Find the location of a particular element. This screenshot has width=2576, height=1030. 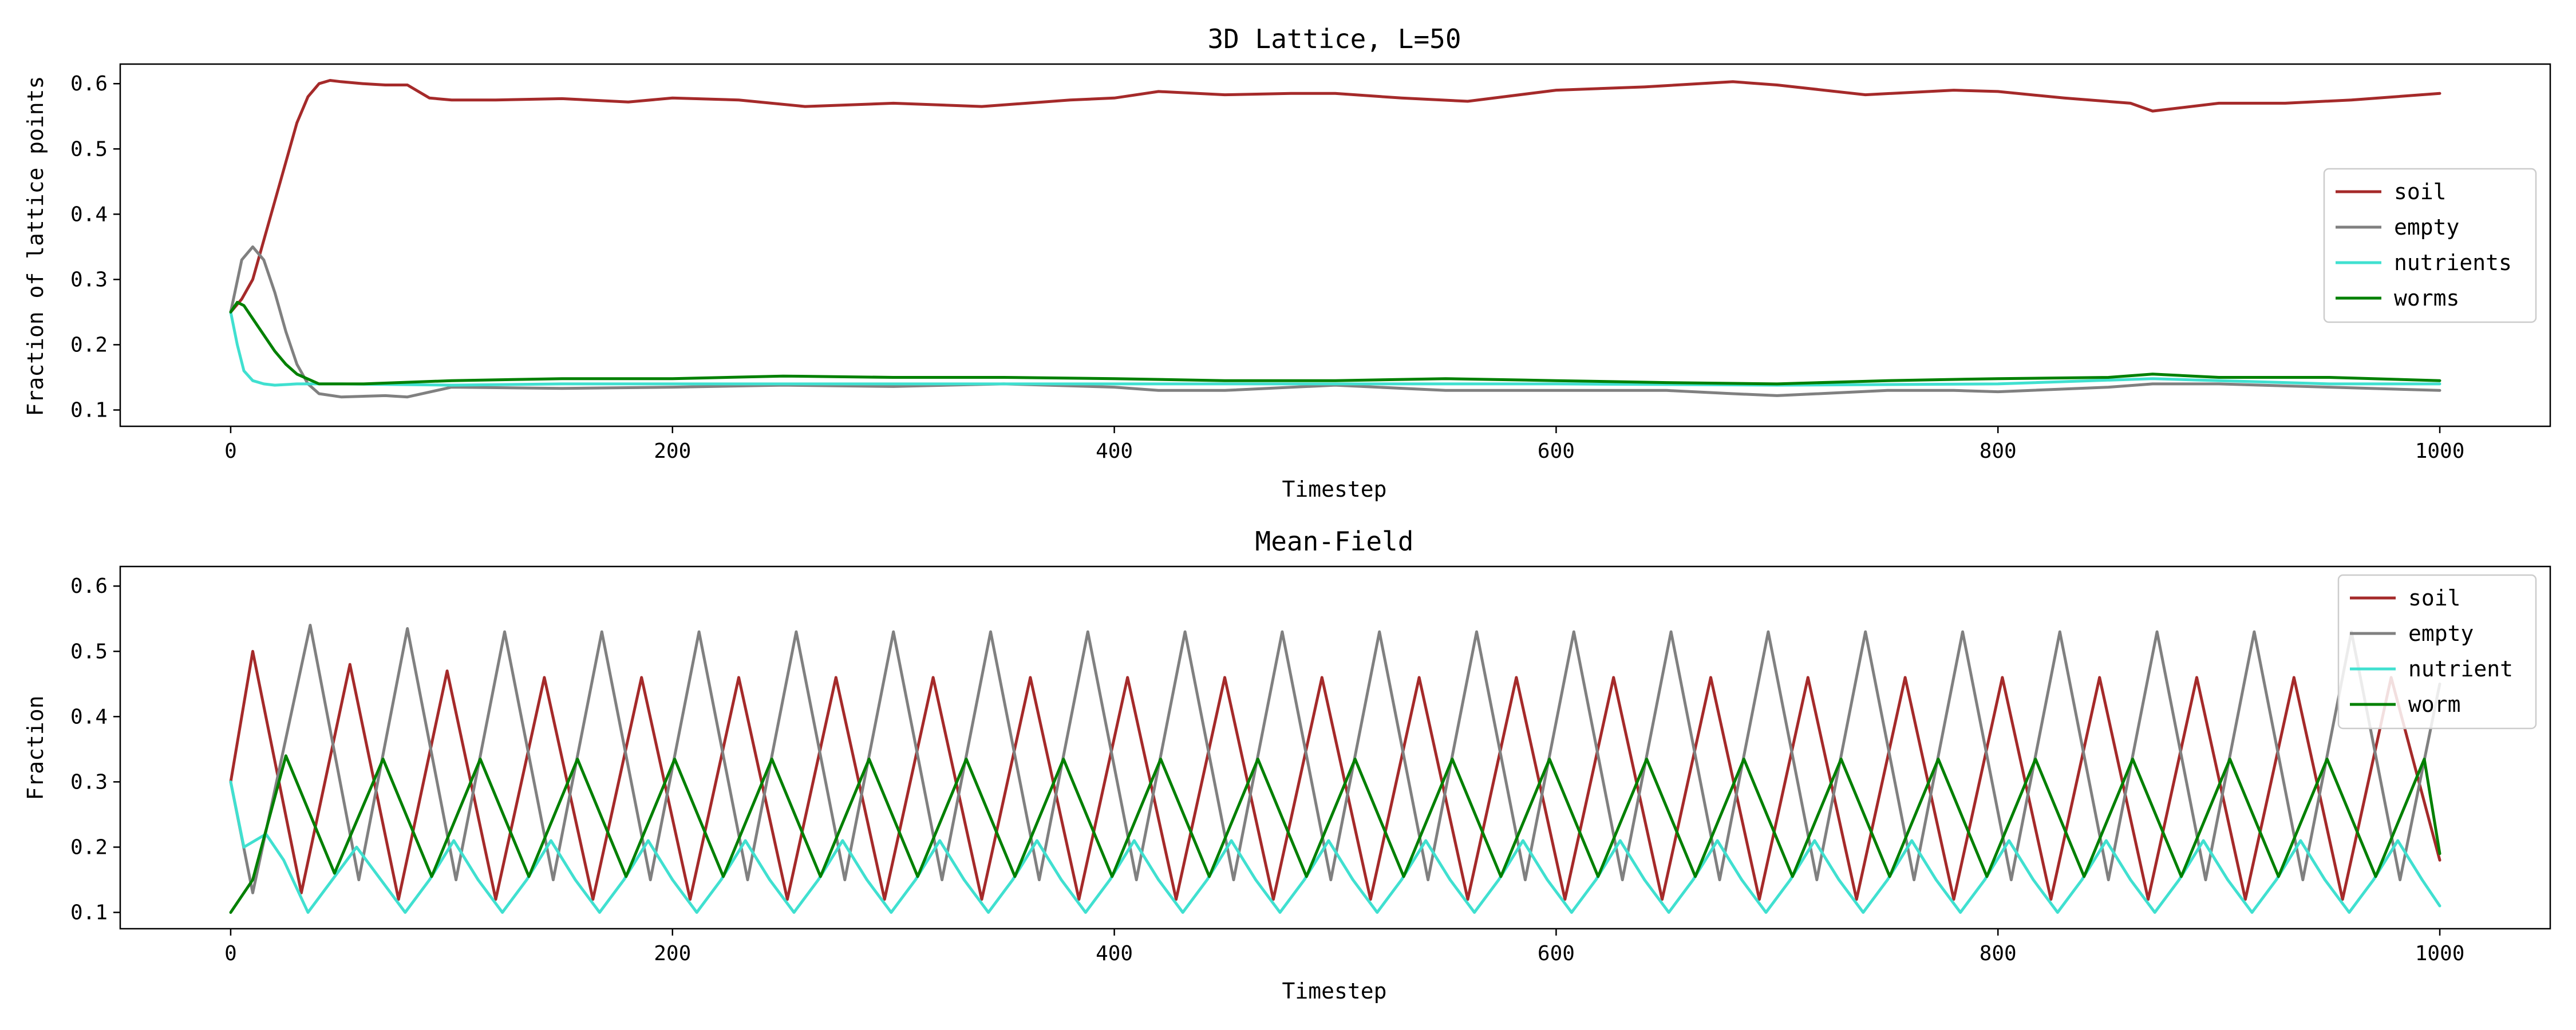

meanfield-legend: soil empty nutrient worm is located at coordinates (2437, 652).